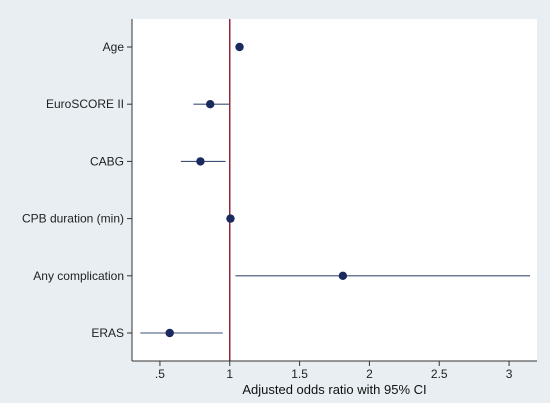  I want to click on y-tick-label: Age, so click(114, 47).